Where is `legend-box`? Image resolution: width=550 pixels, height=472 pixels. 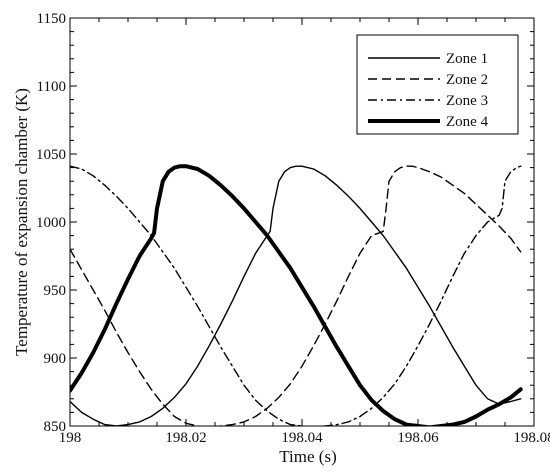 legend-box is located at coordinates (437, 84).